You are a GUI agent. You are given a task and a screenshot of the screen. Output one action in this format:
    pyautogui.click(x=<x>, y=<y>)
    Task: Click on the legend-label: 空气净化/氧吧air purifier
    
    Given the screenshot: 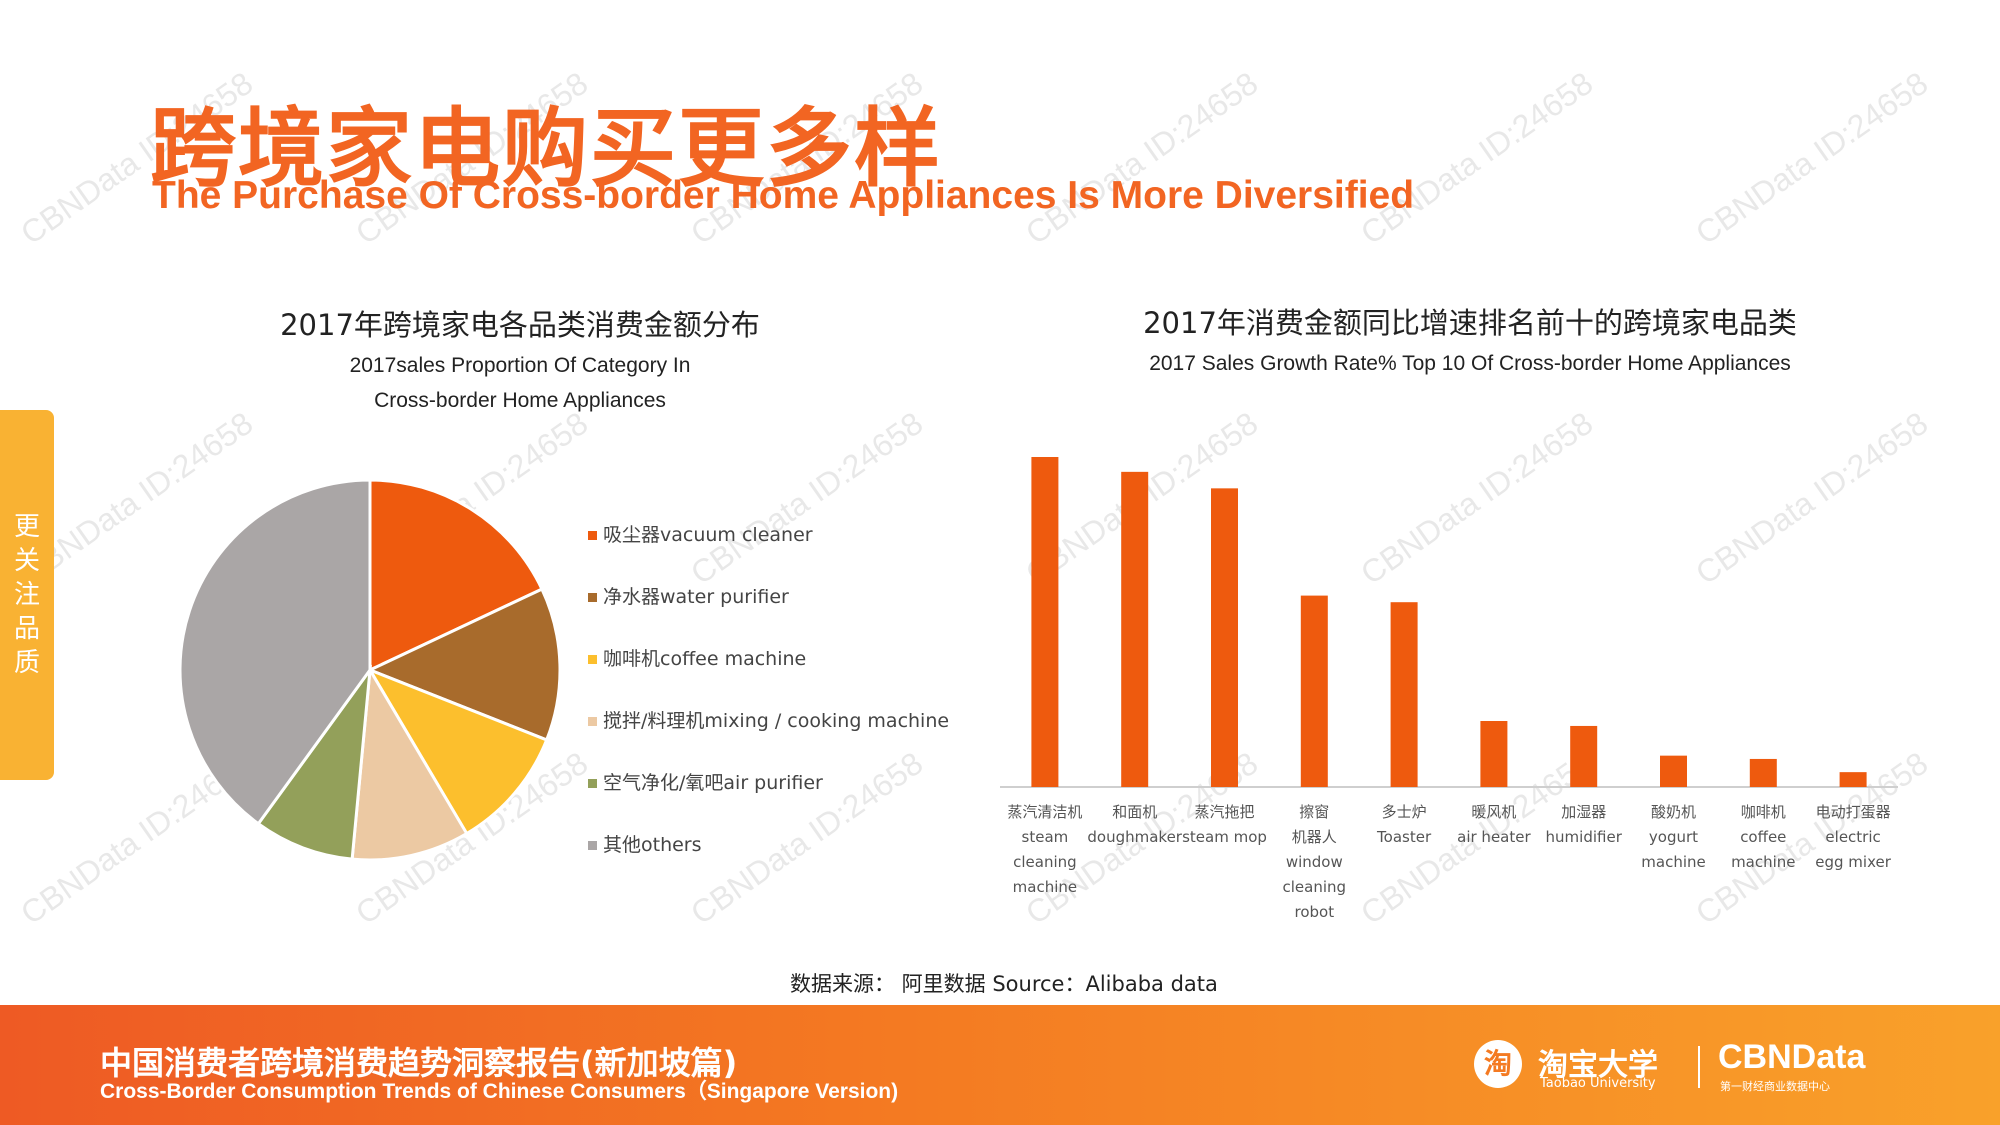 What is the action you would take?
    pyautogui.click(x=713, y=783)
    